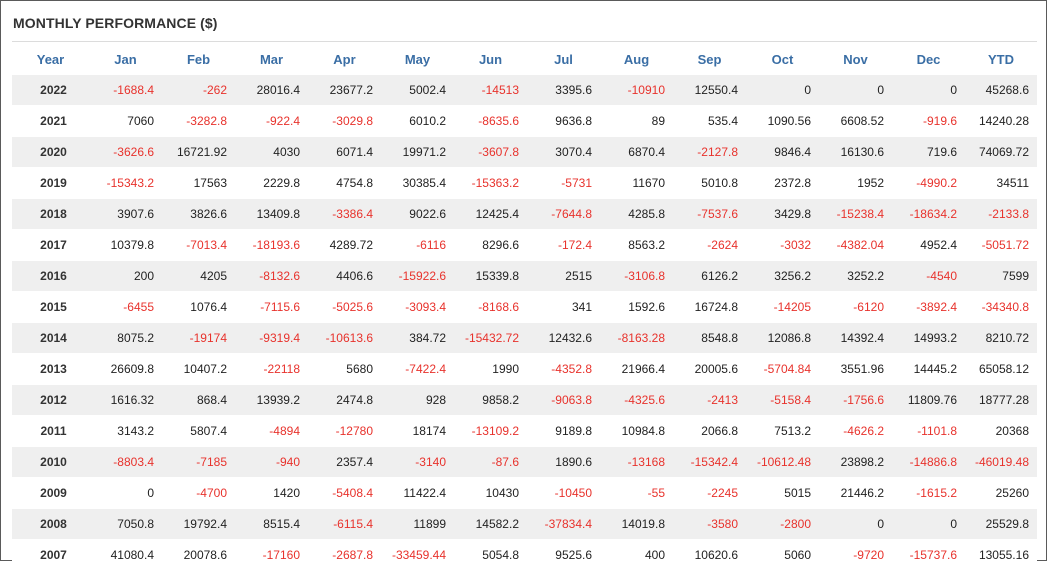 This screenshot has width=1047, height=571. Describe the element at coordinates (855, 493) in the screenshot. I see `value-cell: 21446.2` at that location.